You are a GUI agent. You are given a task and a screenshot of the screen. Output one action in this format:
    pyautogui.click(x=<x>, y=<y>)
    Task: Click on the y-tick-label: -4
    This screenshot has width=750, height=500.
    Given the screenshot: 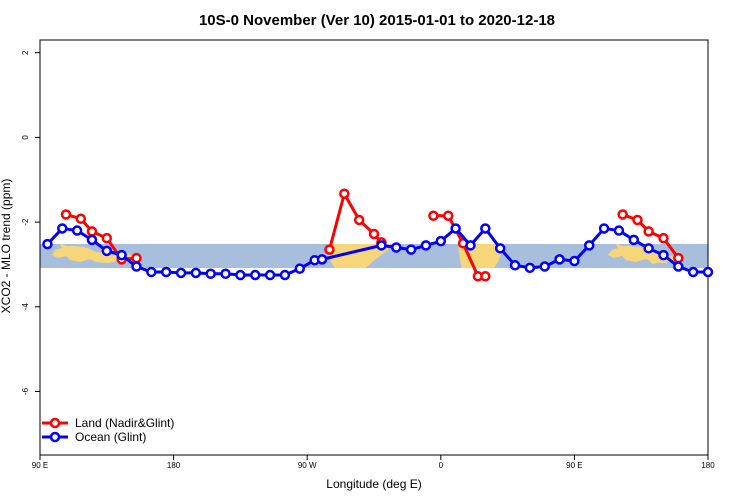 What is the action you would take?
    pyautogui.click(x=25, y=307)
    